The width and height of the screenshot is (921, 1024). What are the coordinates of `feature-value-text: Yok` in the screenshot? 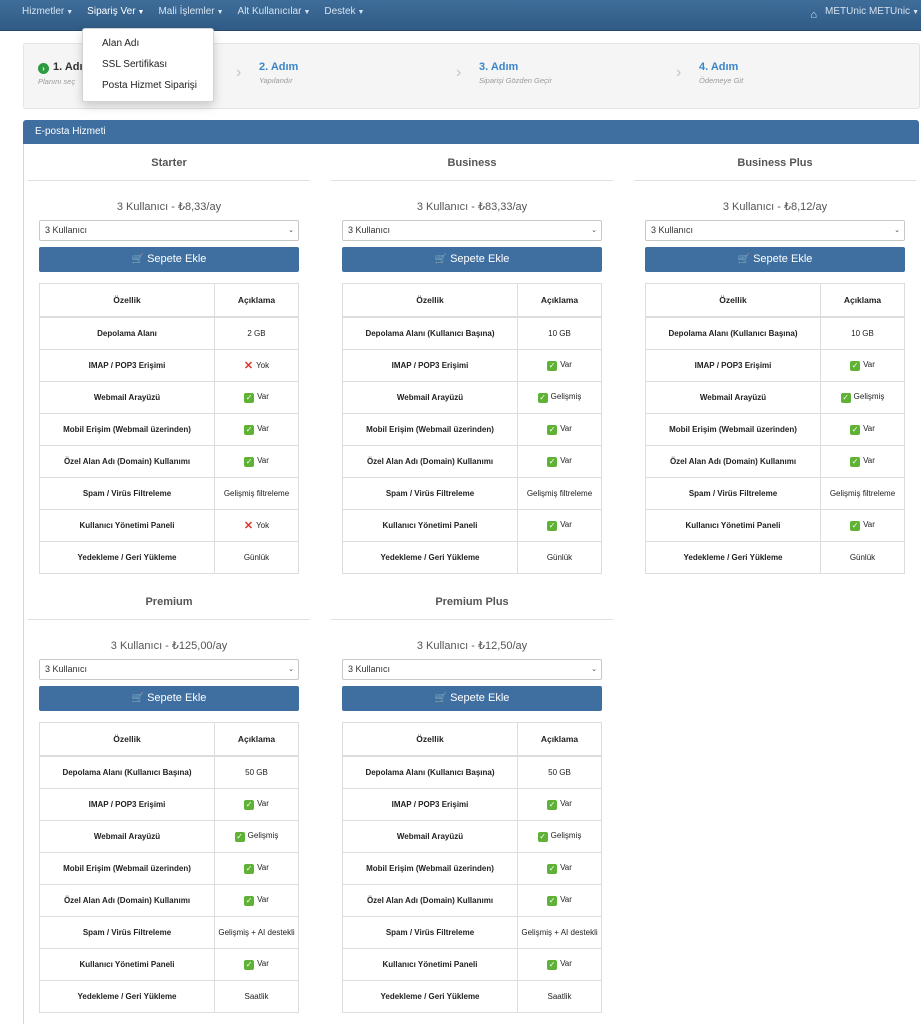 It's located at (263, 365).